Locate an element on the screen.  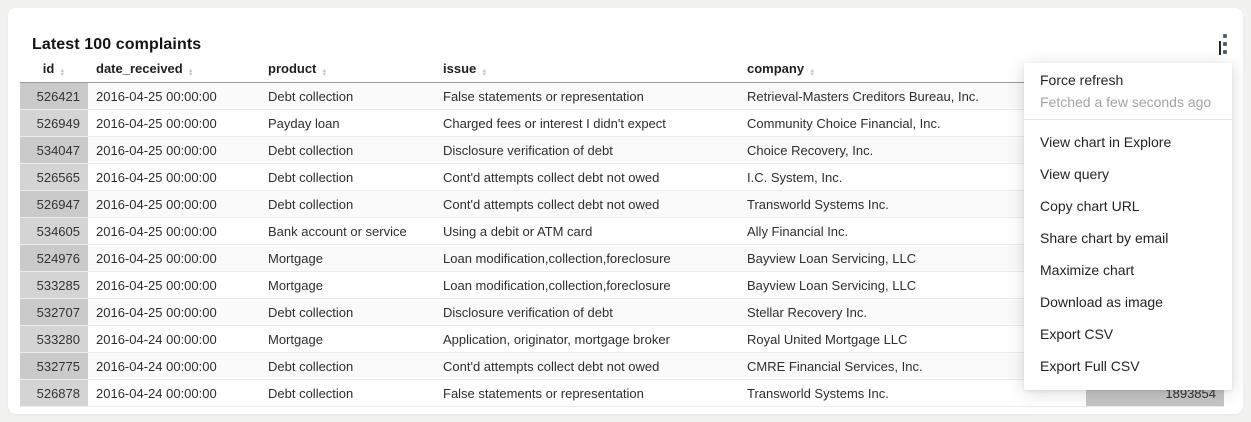
menu-item-view-chart-in-explore: View chart in Explore is located at coordinates (1106, 142).